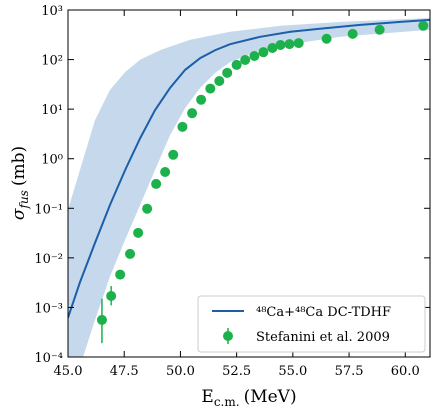 The height and width of the screenshot is (417, 435). I want to click on x-tick-label: 55.0, so click(292, 371).